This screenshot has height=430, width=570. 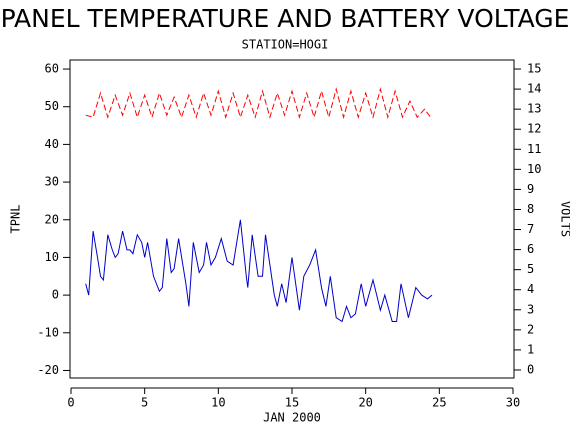 I want to click on x-axis-label: JAN 2000, so click(x=292, y=418).